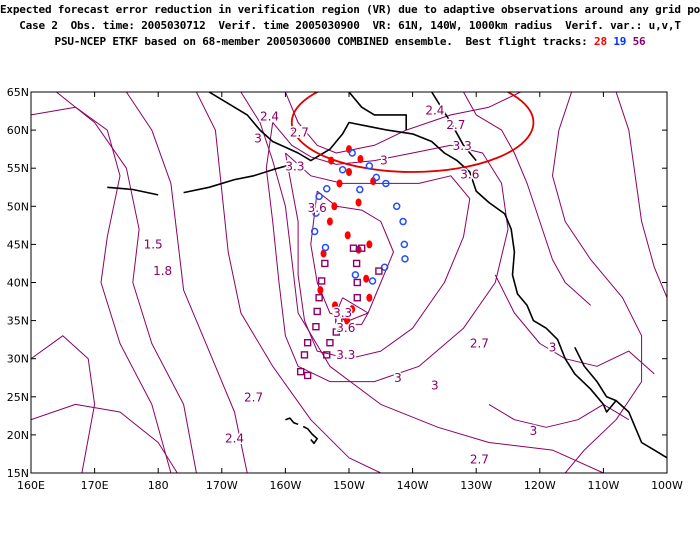  What do you see at coordinates (639, 41) in the screenshot?
I see `track-count-purple: 56` at bounding box center [639, 41].